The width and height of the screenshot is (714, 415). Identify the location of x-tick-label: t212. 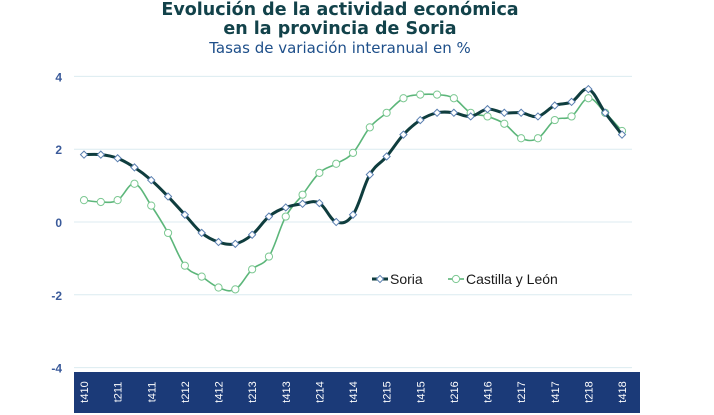
(186, 391).